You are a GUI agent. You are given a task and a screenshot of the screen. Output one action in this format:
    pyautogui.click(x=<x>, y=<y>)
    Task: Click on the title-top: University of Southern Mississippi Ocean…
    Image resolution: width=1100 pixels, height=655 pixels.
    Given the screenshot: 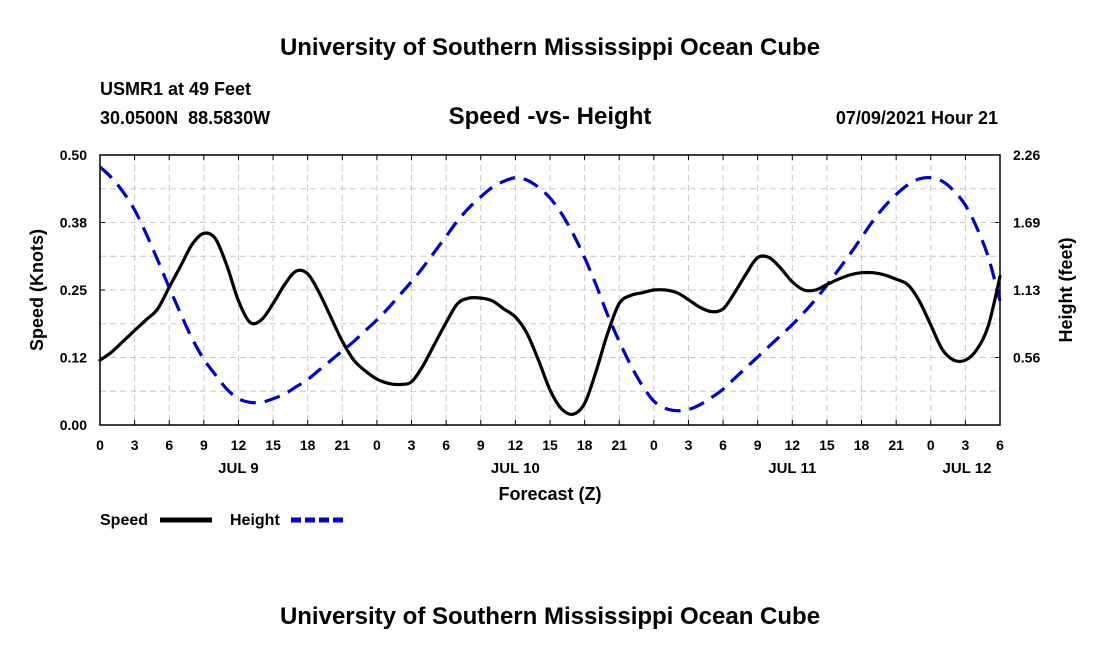 What is the action you would take?
    pyautogui.click(x=550, y=47)
    